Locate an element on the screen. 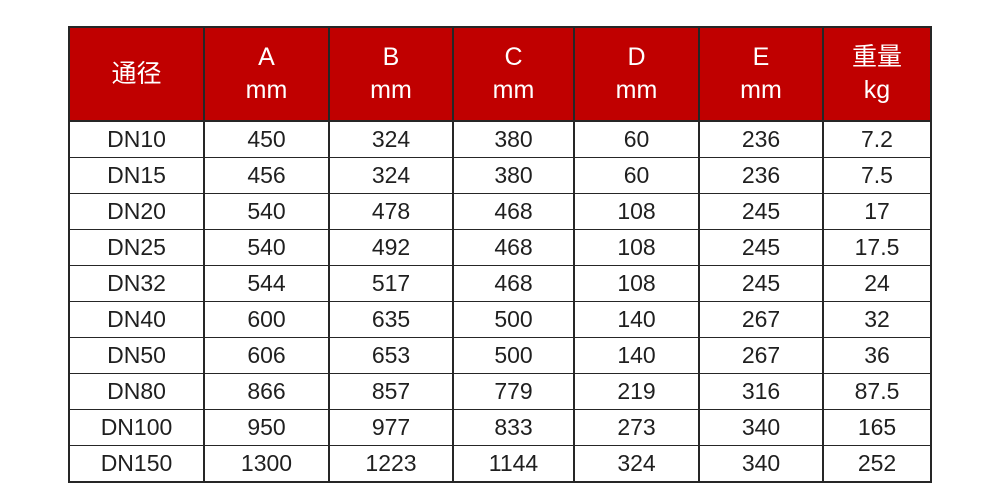 This screenshot has height=499, width=1000. header-cell-b: B mm is located at coordinates (391, 74).